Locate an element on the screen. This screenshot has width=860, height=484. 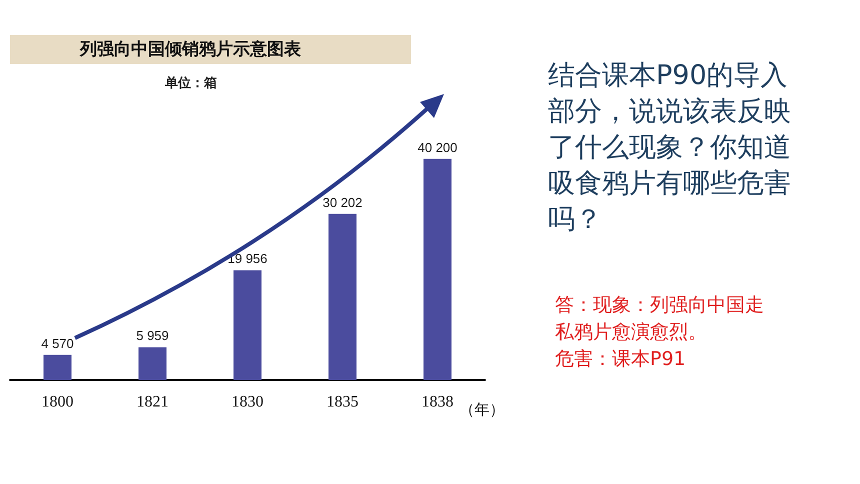
x-axis-title: （年） is located at coordinates (481, 409).